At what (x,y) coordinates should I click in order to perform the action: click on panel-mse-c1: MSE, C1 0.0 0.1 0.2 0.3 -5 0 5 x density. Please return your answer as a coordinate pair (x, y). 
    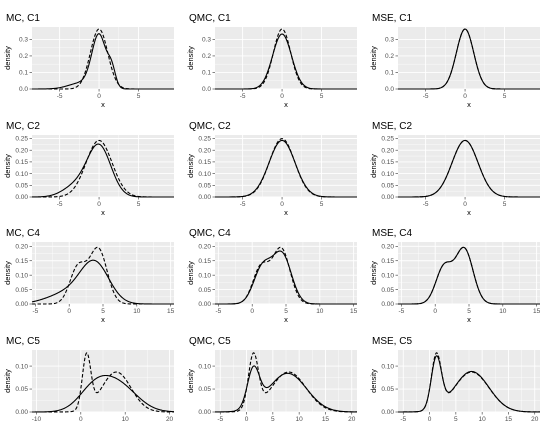
    Looking at the image, I should click on (454, 61).